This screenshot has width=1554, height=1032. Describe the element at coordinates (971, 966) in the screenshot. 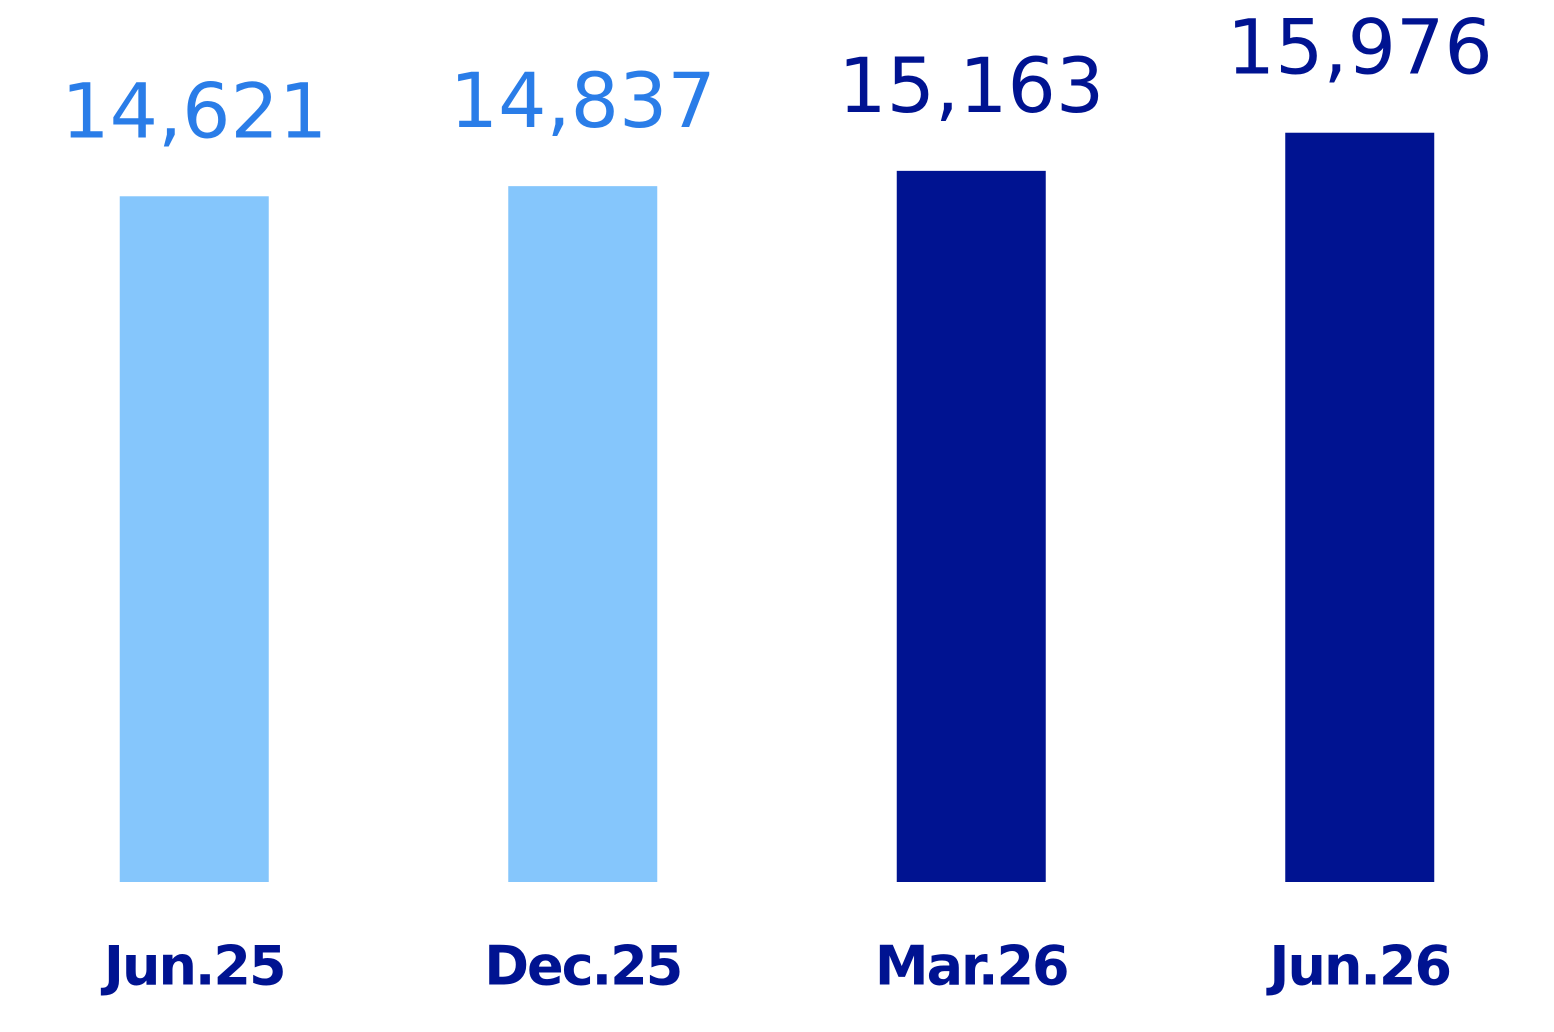

I see `x-tick-label: Mar.26` at that location.